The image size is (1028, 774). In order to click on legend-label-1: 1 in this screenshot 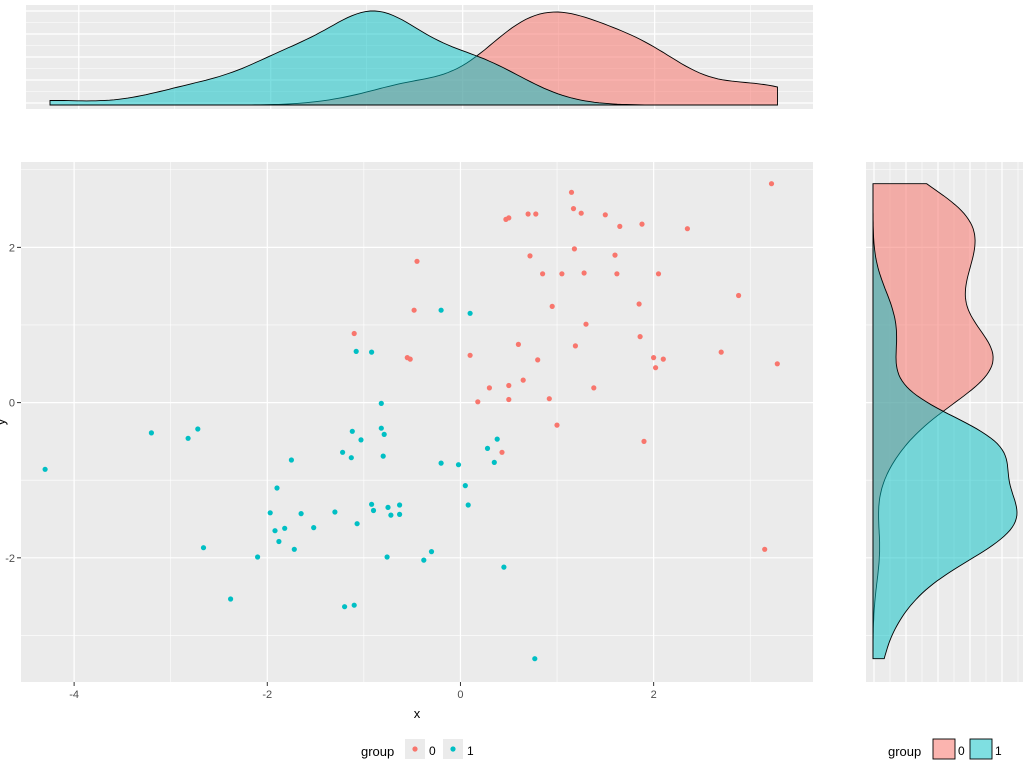, I will do `click(470, 751)`.